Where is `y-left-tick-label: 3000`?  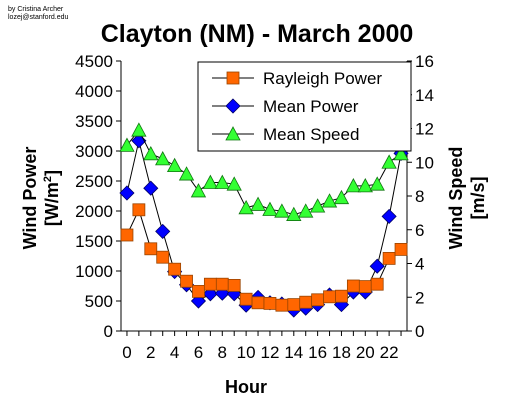 y-left-tick-label: 3000 is located at coordinates (94, 151).